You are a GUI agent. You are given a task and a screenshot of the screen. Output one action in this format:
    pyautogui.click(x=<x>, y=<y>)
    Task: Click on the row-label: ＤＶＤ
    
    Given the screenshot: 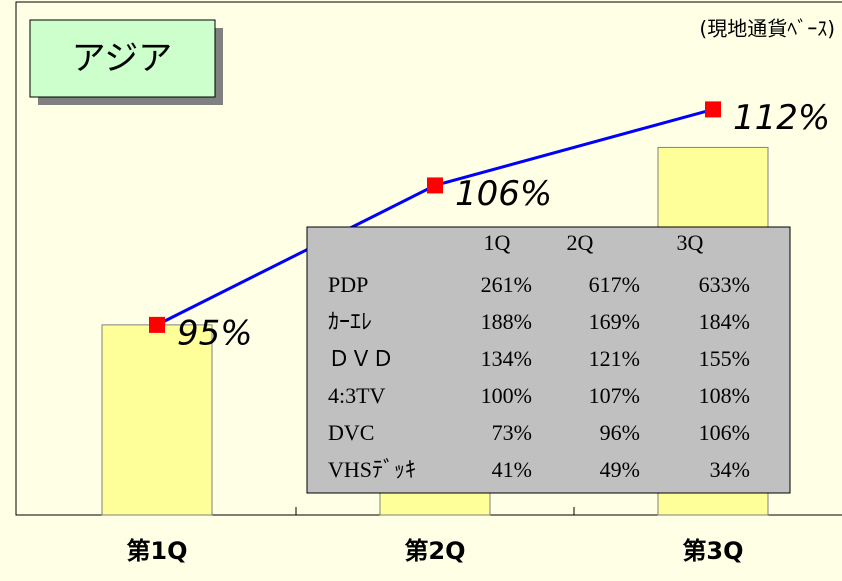 What is the action you would take?
    pyautogui.click(x=361, y=358)
    